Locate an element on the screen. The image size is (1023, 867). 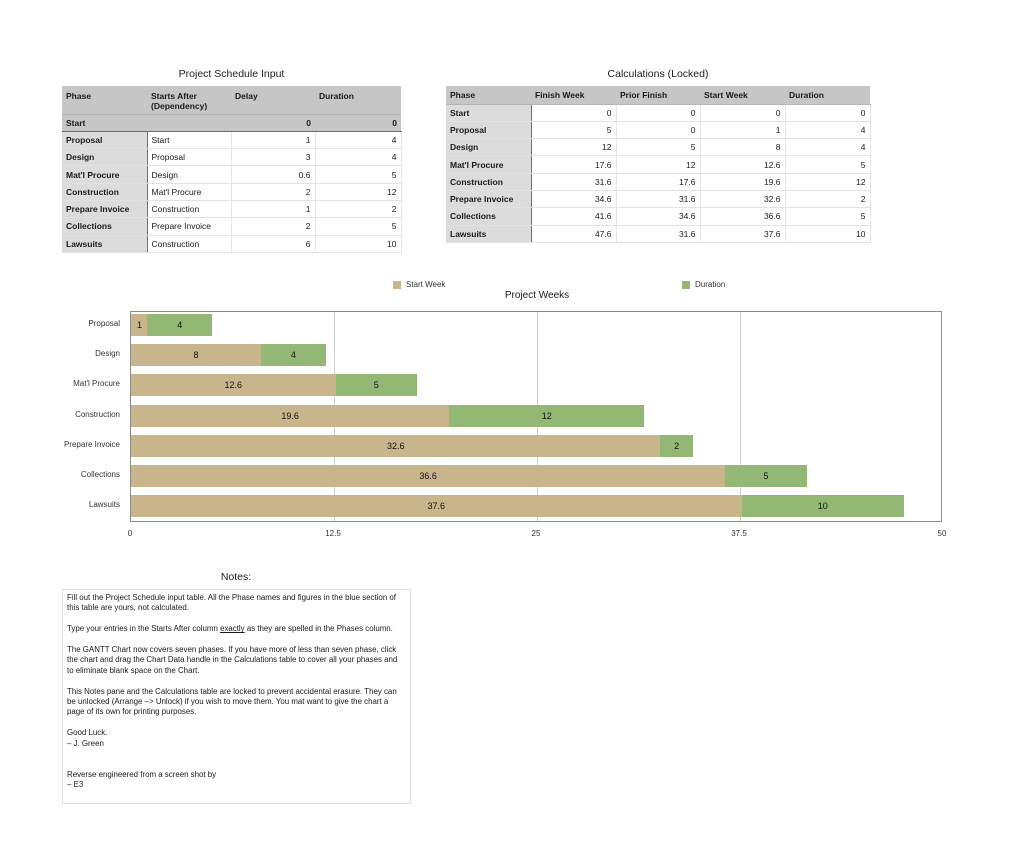
cell-finish-week: 47.6 is located at coordinates (574, 234).